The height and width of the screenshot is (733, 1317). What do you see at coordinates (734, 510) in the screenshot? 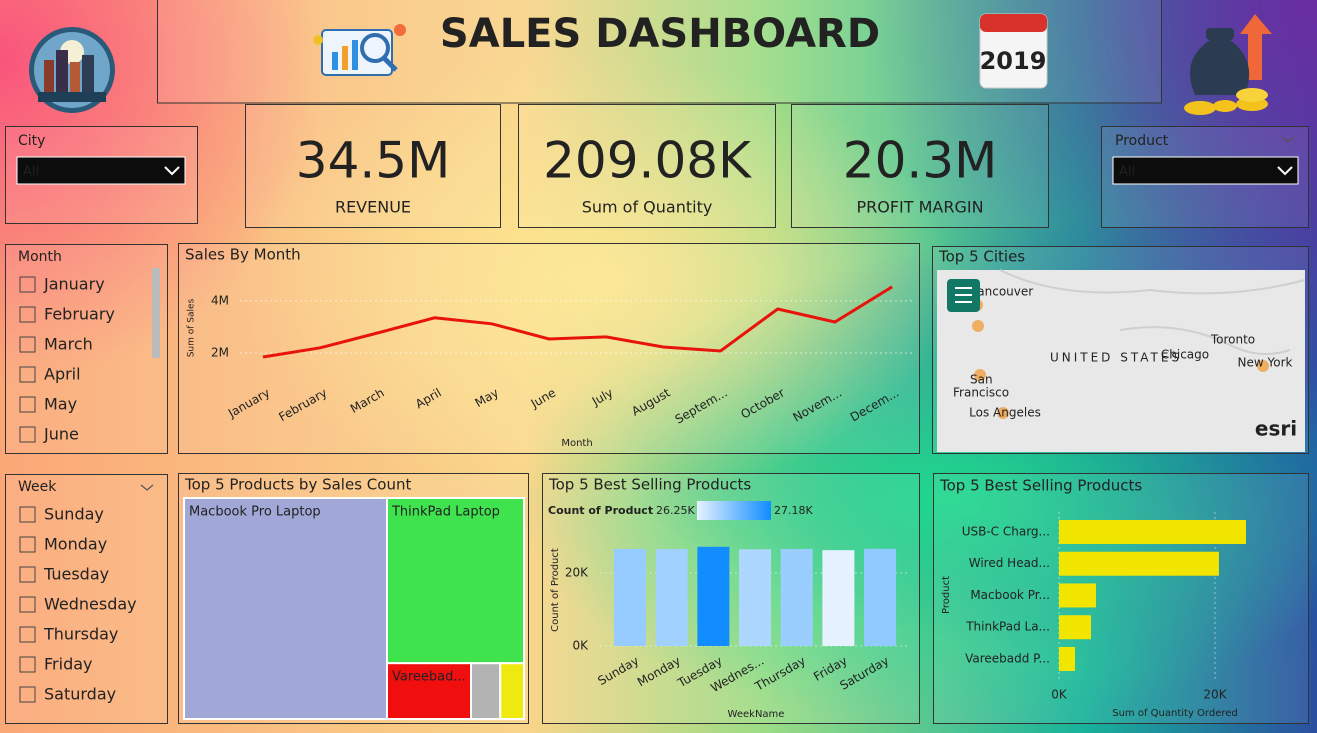
I see `legend-gradient` at bounding box center [734, 510].